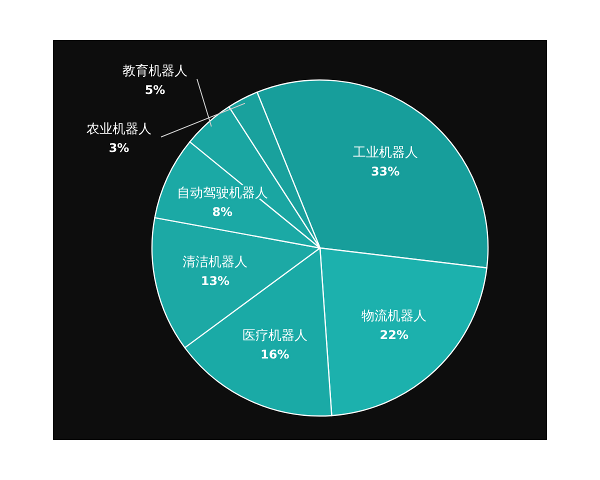 This screenshot has height=480, width=600. I want to click on data-label: 13%, so click(215, 281).